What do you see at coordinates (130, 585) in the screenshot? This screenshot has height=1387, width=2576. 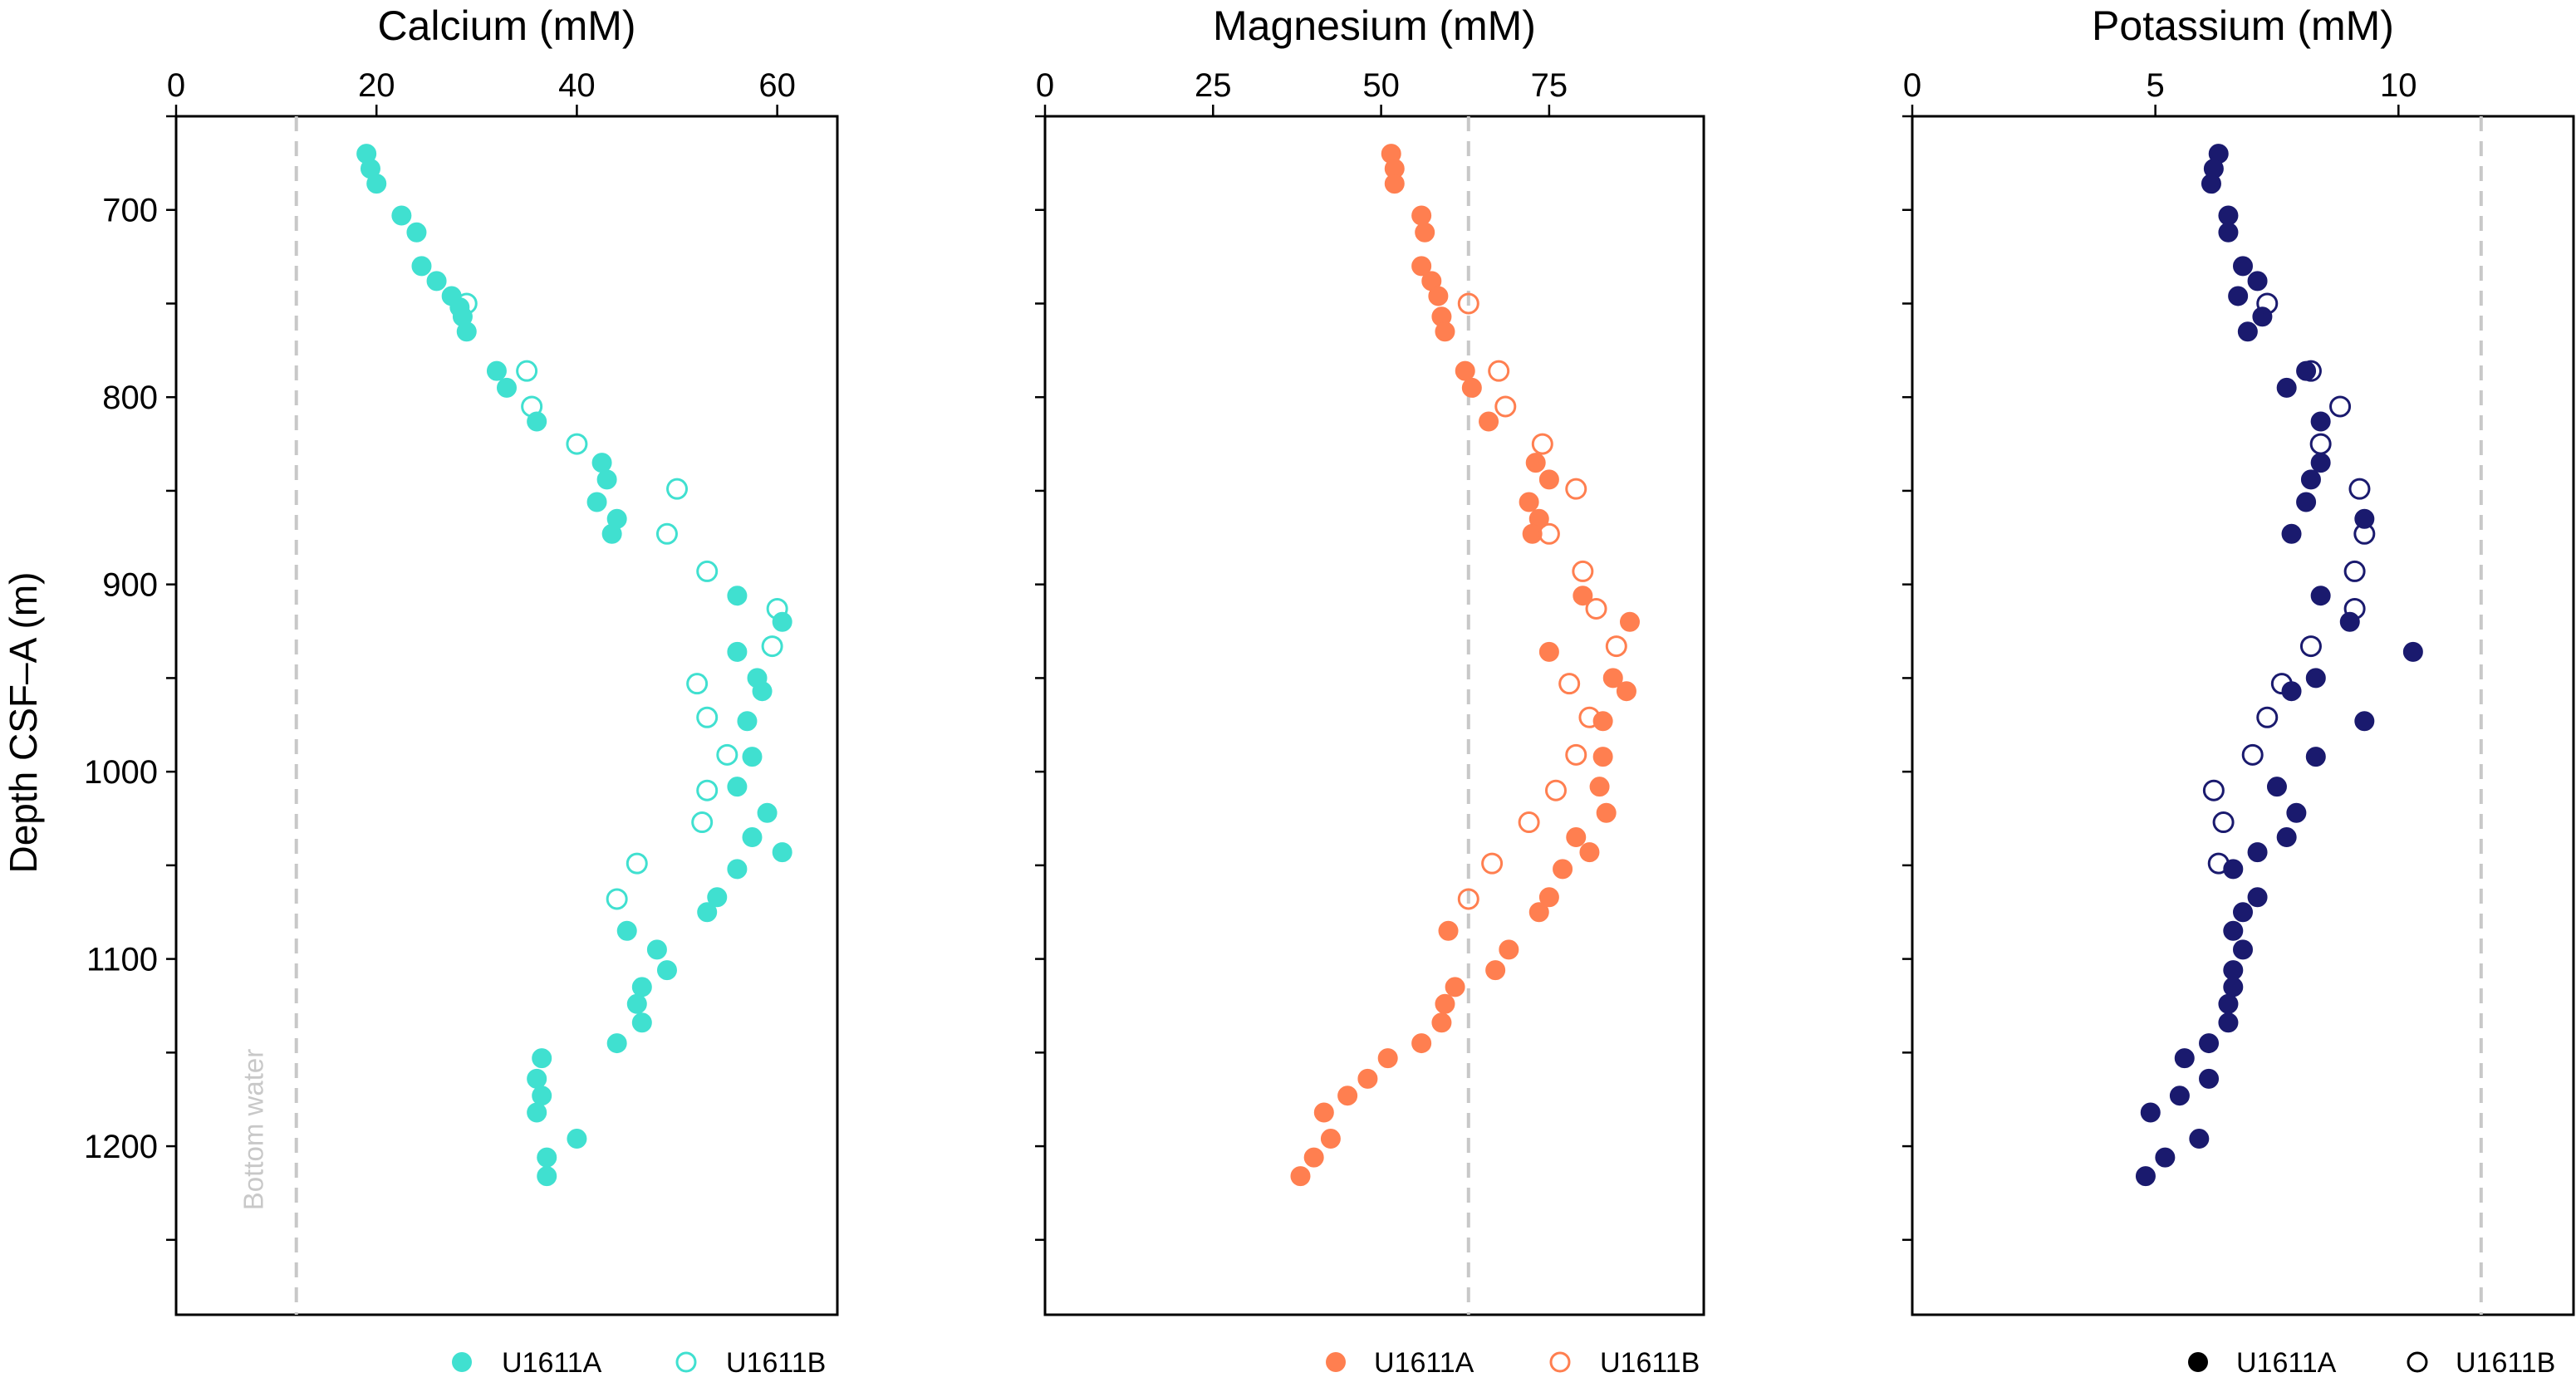 I see `y-tick-label: 900` at bounding box center [130, 585].